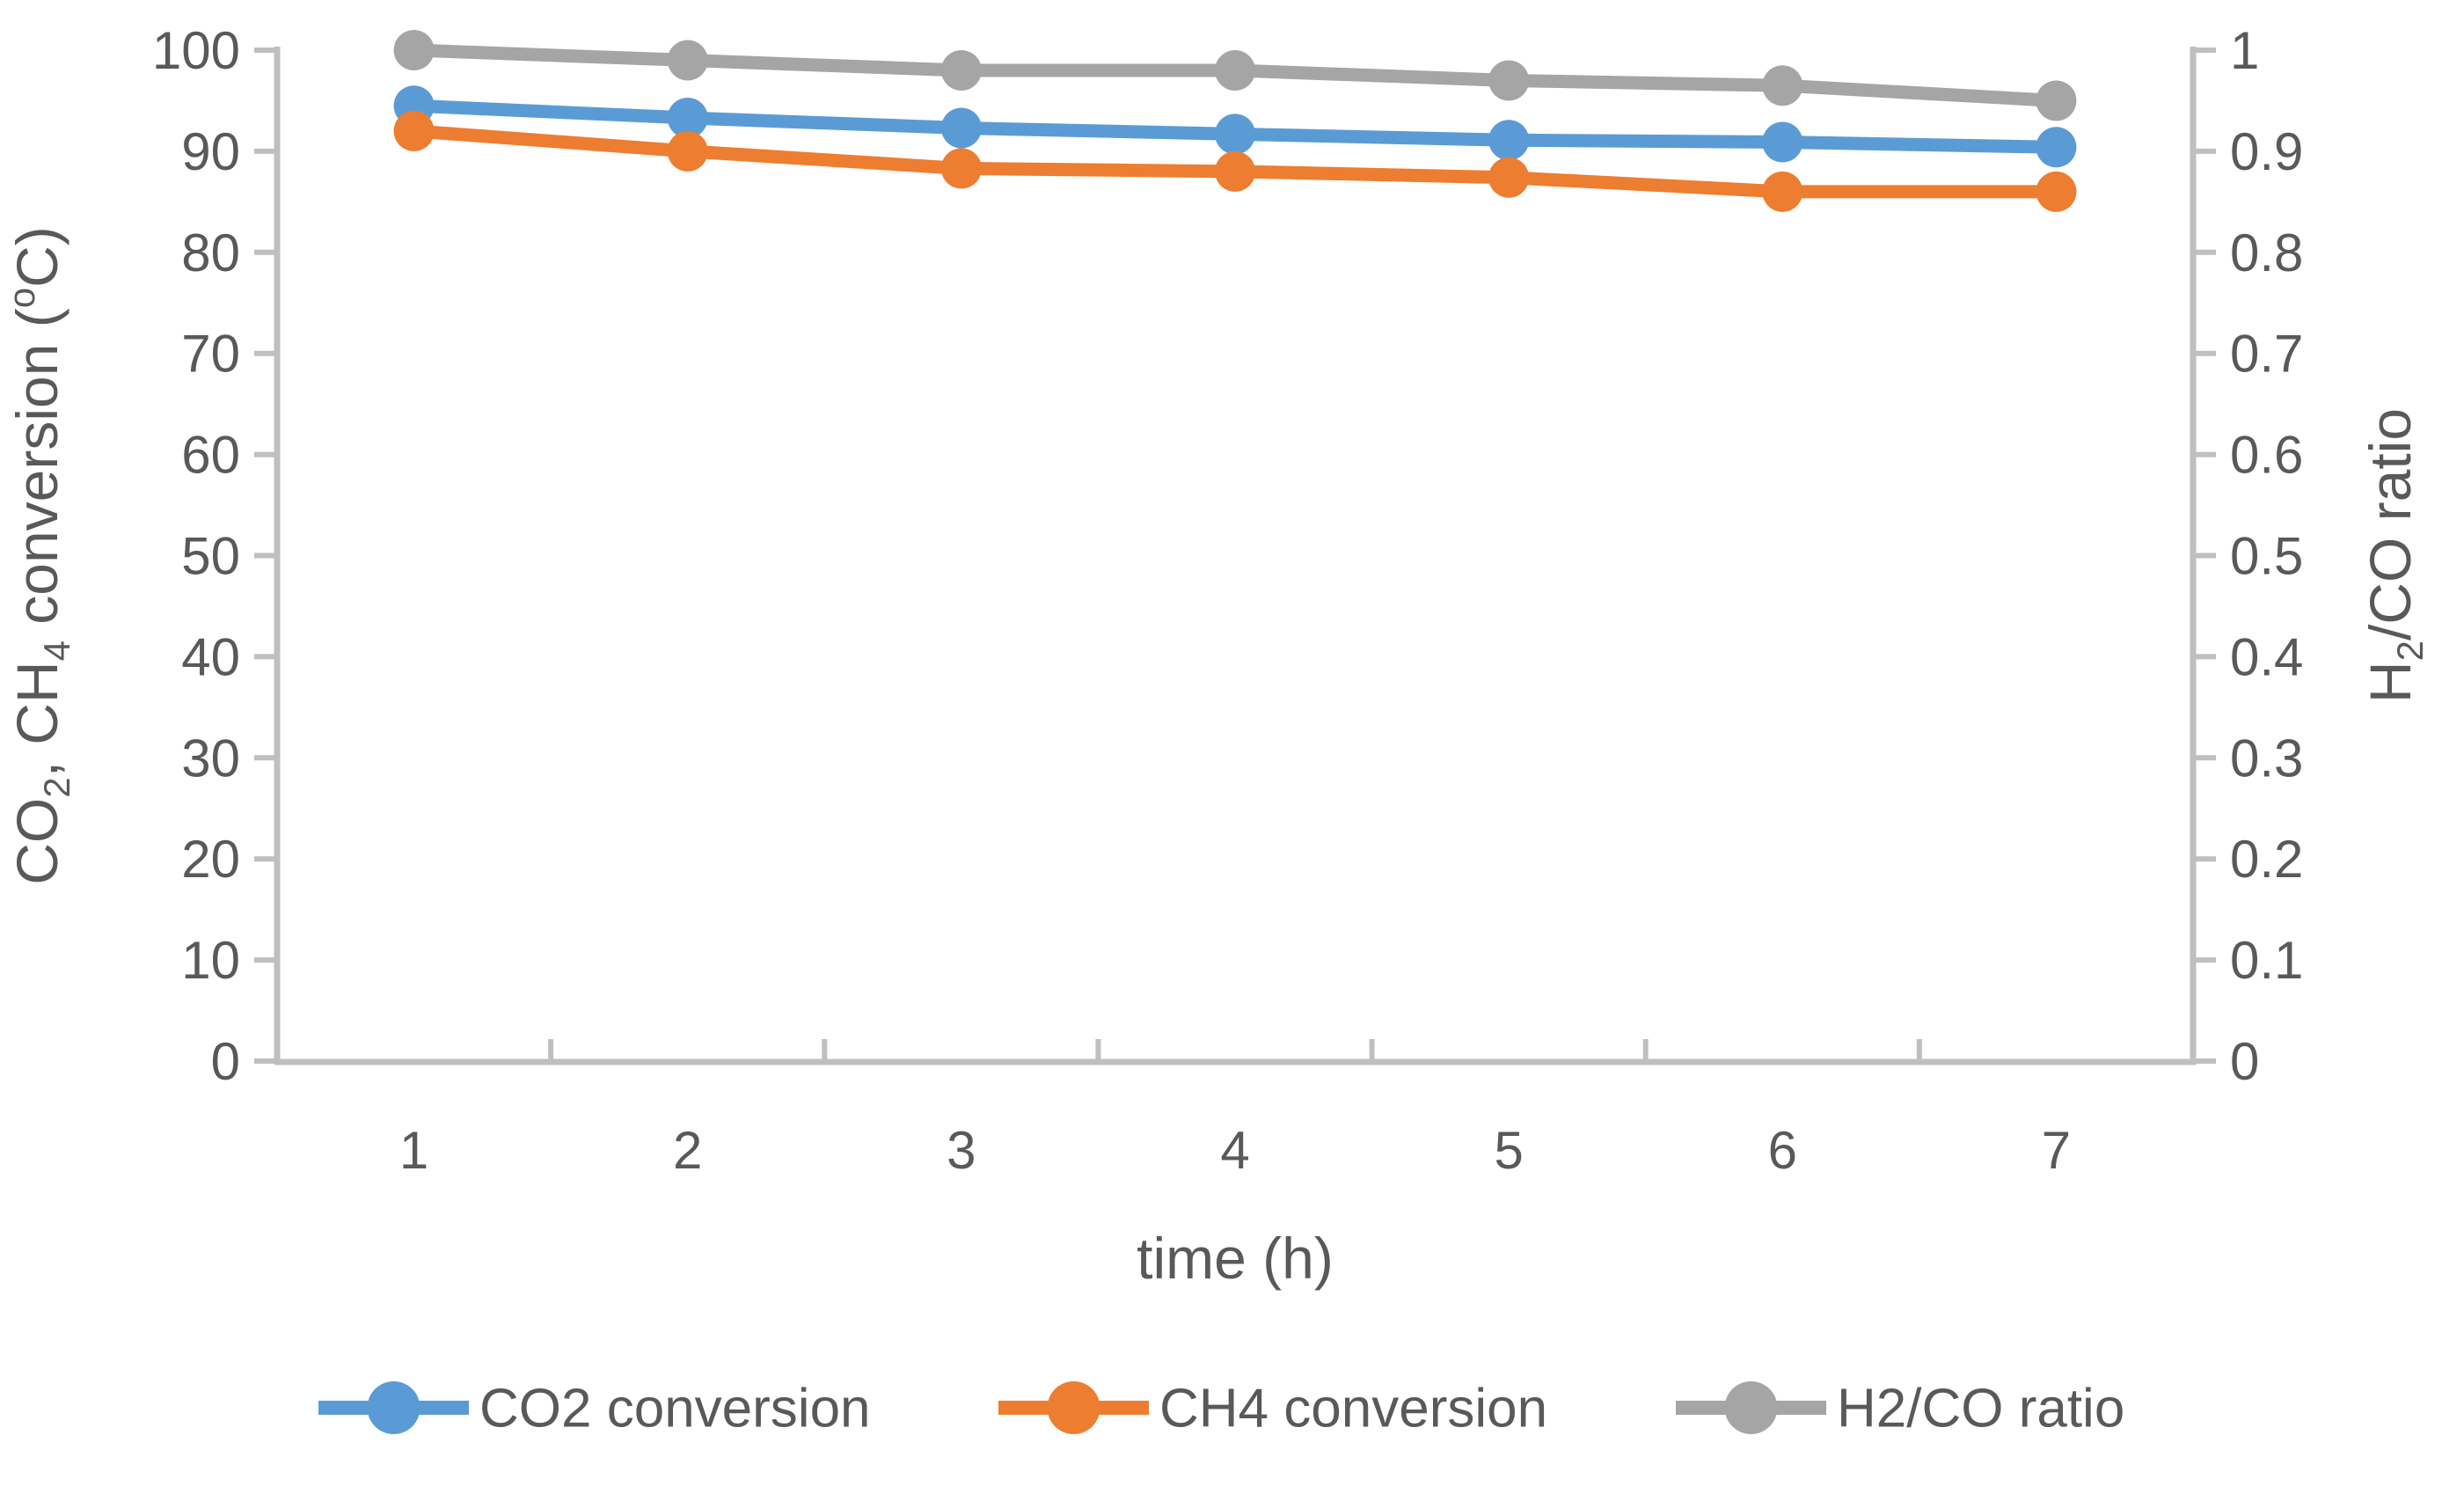 This screenshot has width=2464, height=1501. Describe the element at coordinates (210, 252) in the screenshot. I see `left-axis-tick-label: 80` at that location.